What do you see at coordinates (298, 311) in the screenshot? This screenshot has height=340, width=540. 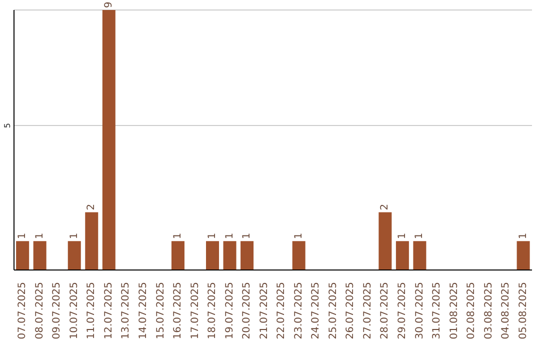 I see `x-tick-label: 23.07.2025` at bounding box center [298, 311].